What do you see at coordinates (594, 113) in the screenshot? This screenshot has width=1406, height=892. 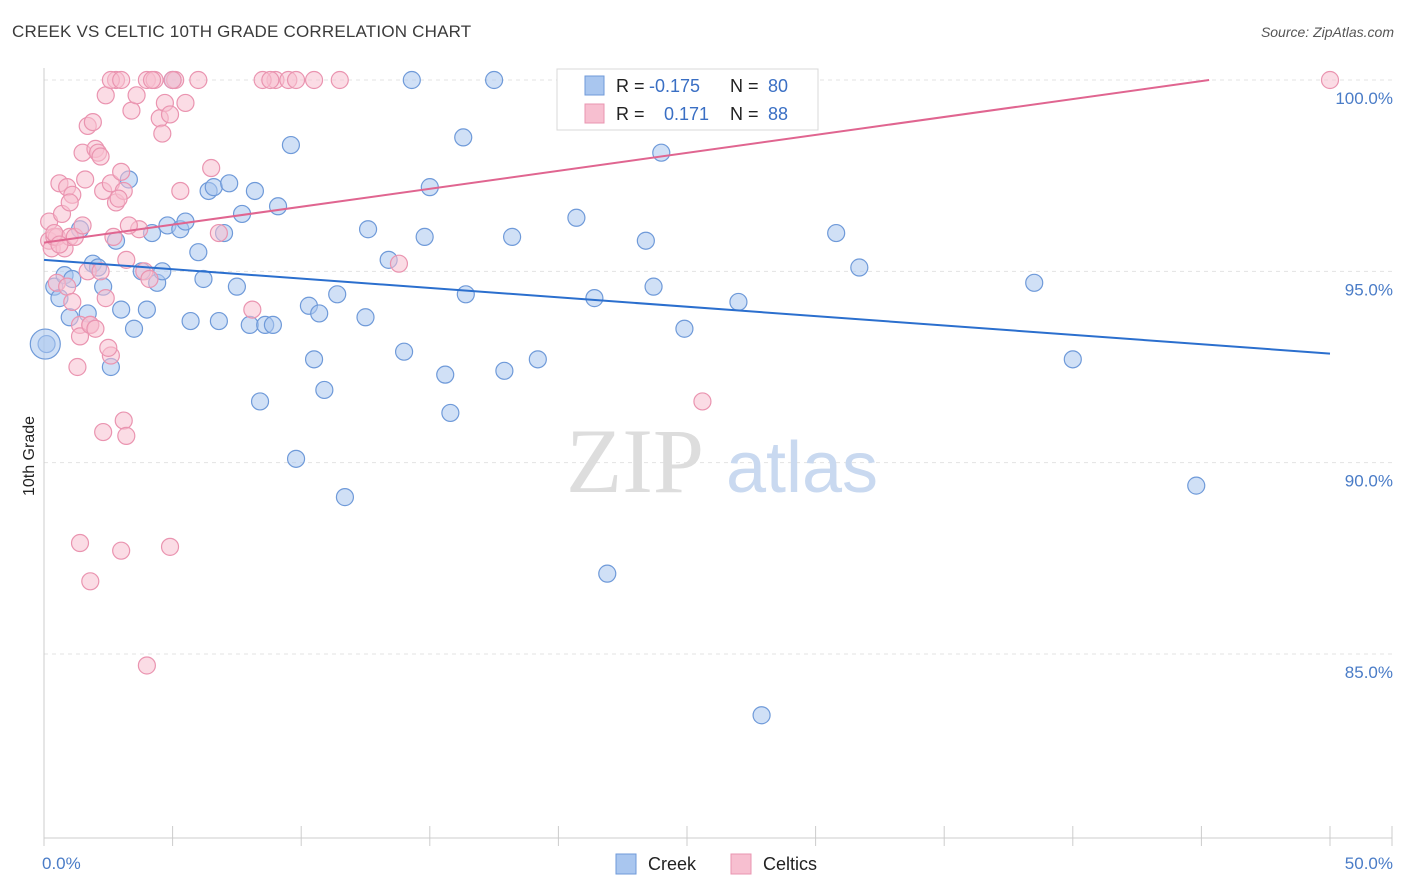 I see `celtics-swatch` at bounding box center [594, 113].